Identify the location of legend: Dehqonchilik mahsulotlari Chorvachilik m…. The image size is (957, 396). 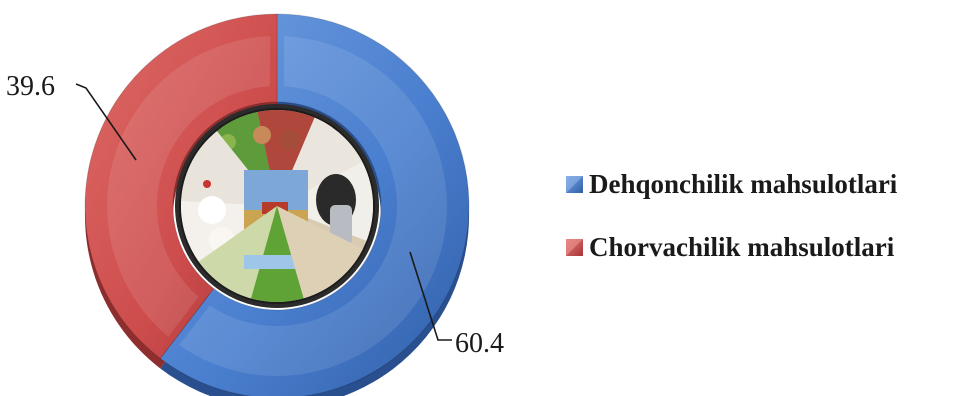
(732, 232).